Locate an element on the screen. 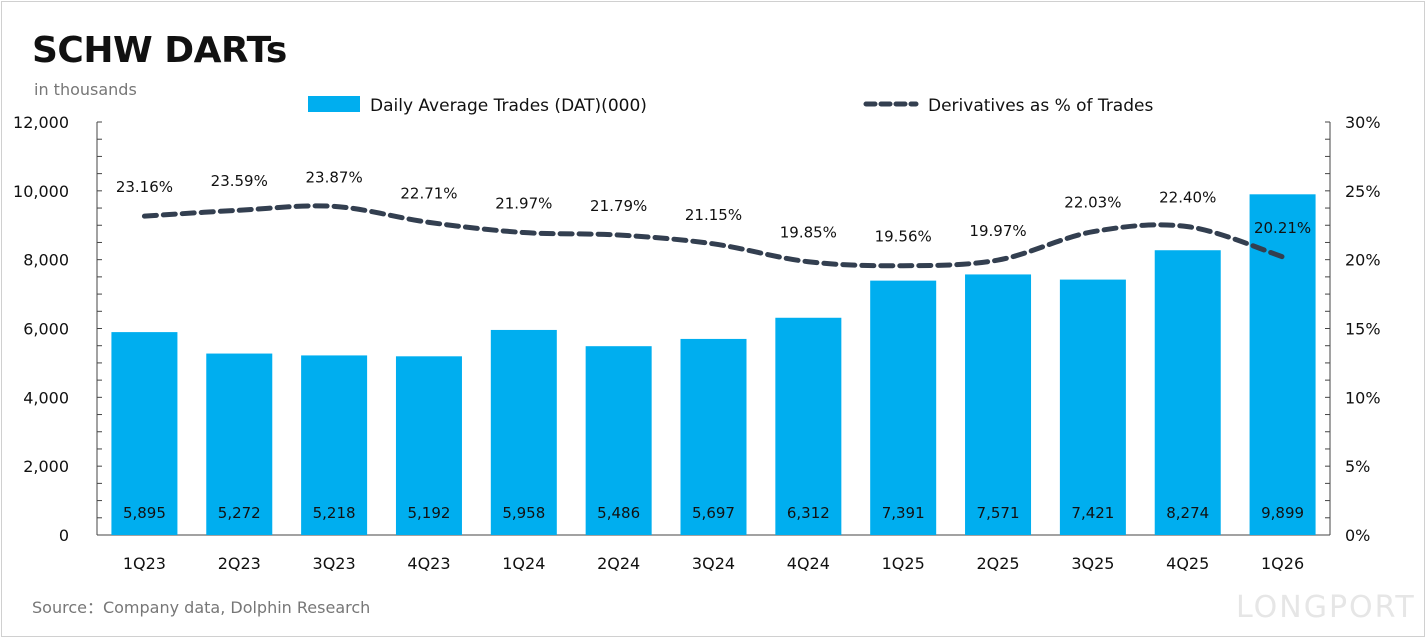 This screenshot has height=638, width=1426. chart-title: SCHW DARTs is located at coordinates (159, 50).